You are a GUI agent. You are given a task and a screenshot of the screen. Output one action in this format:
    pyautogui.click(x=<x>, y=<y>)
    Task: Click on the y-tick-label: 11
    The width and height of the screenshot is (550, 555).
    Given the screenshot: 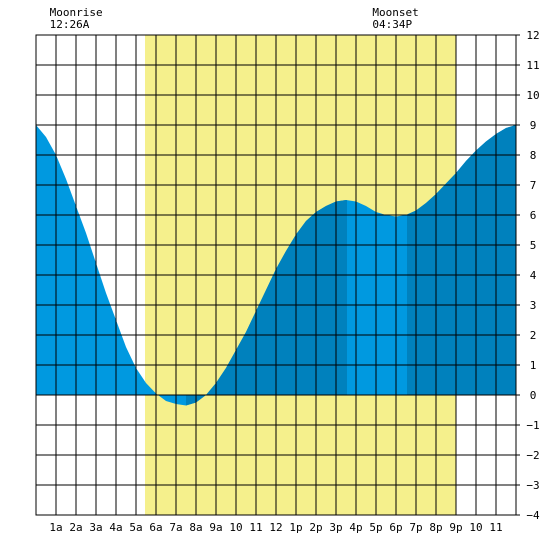 What is the action you would take?
    pyautogui.click(x=532, y=65)
    